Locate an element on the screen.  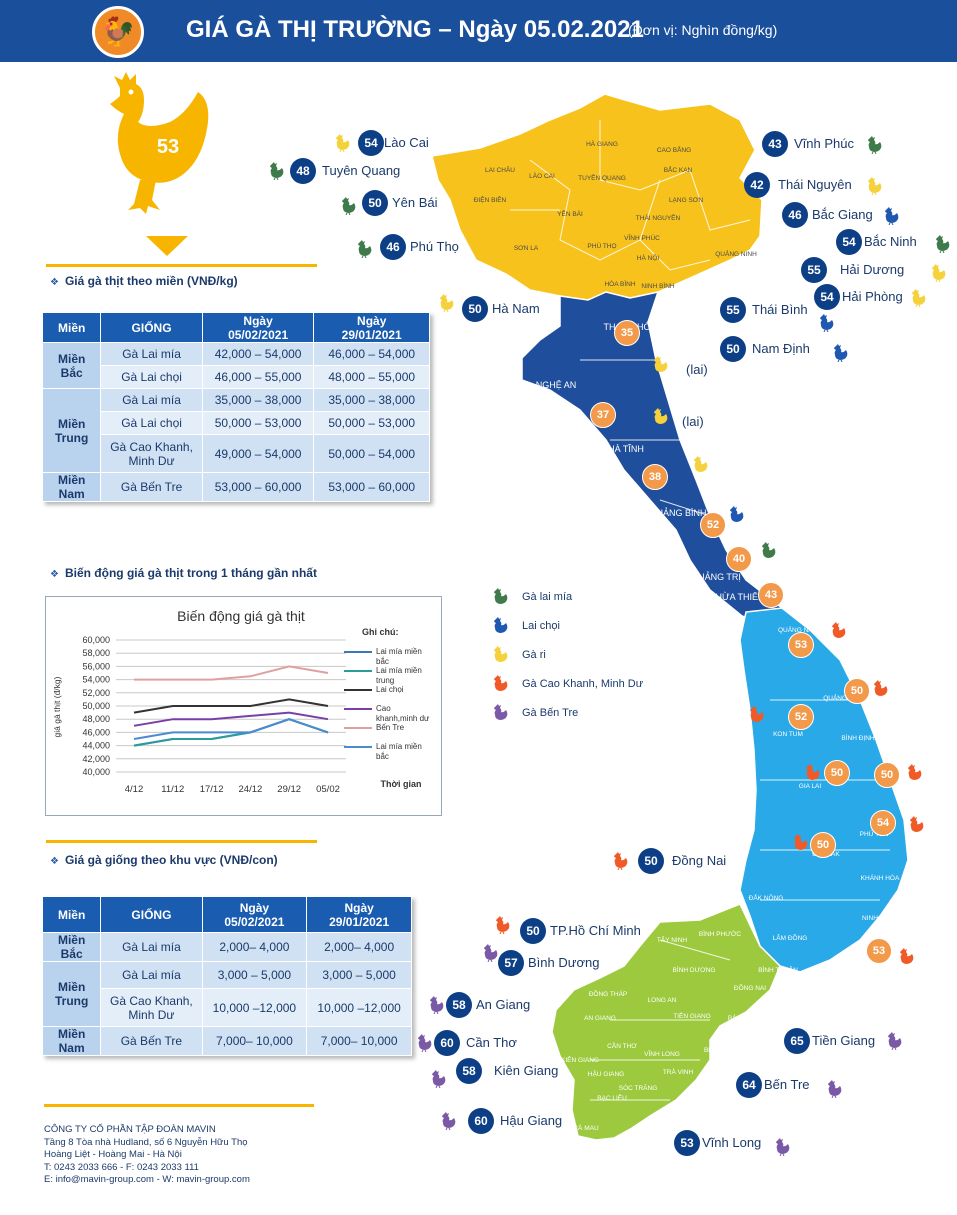
province-name: Nam Định is located at coordinates (781, 348).